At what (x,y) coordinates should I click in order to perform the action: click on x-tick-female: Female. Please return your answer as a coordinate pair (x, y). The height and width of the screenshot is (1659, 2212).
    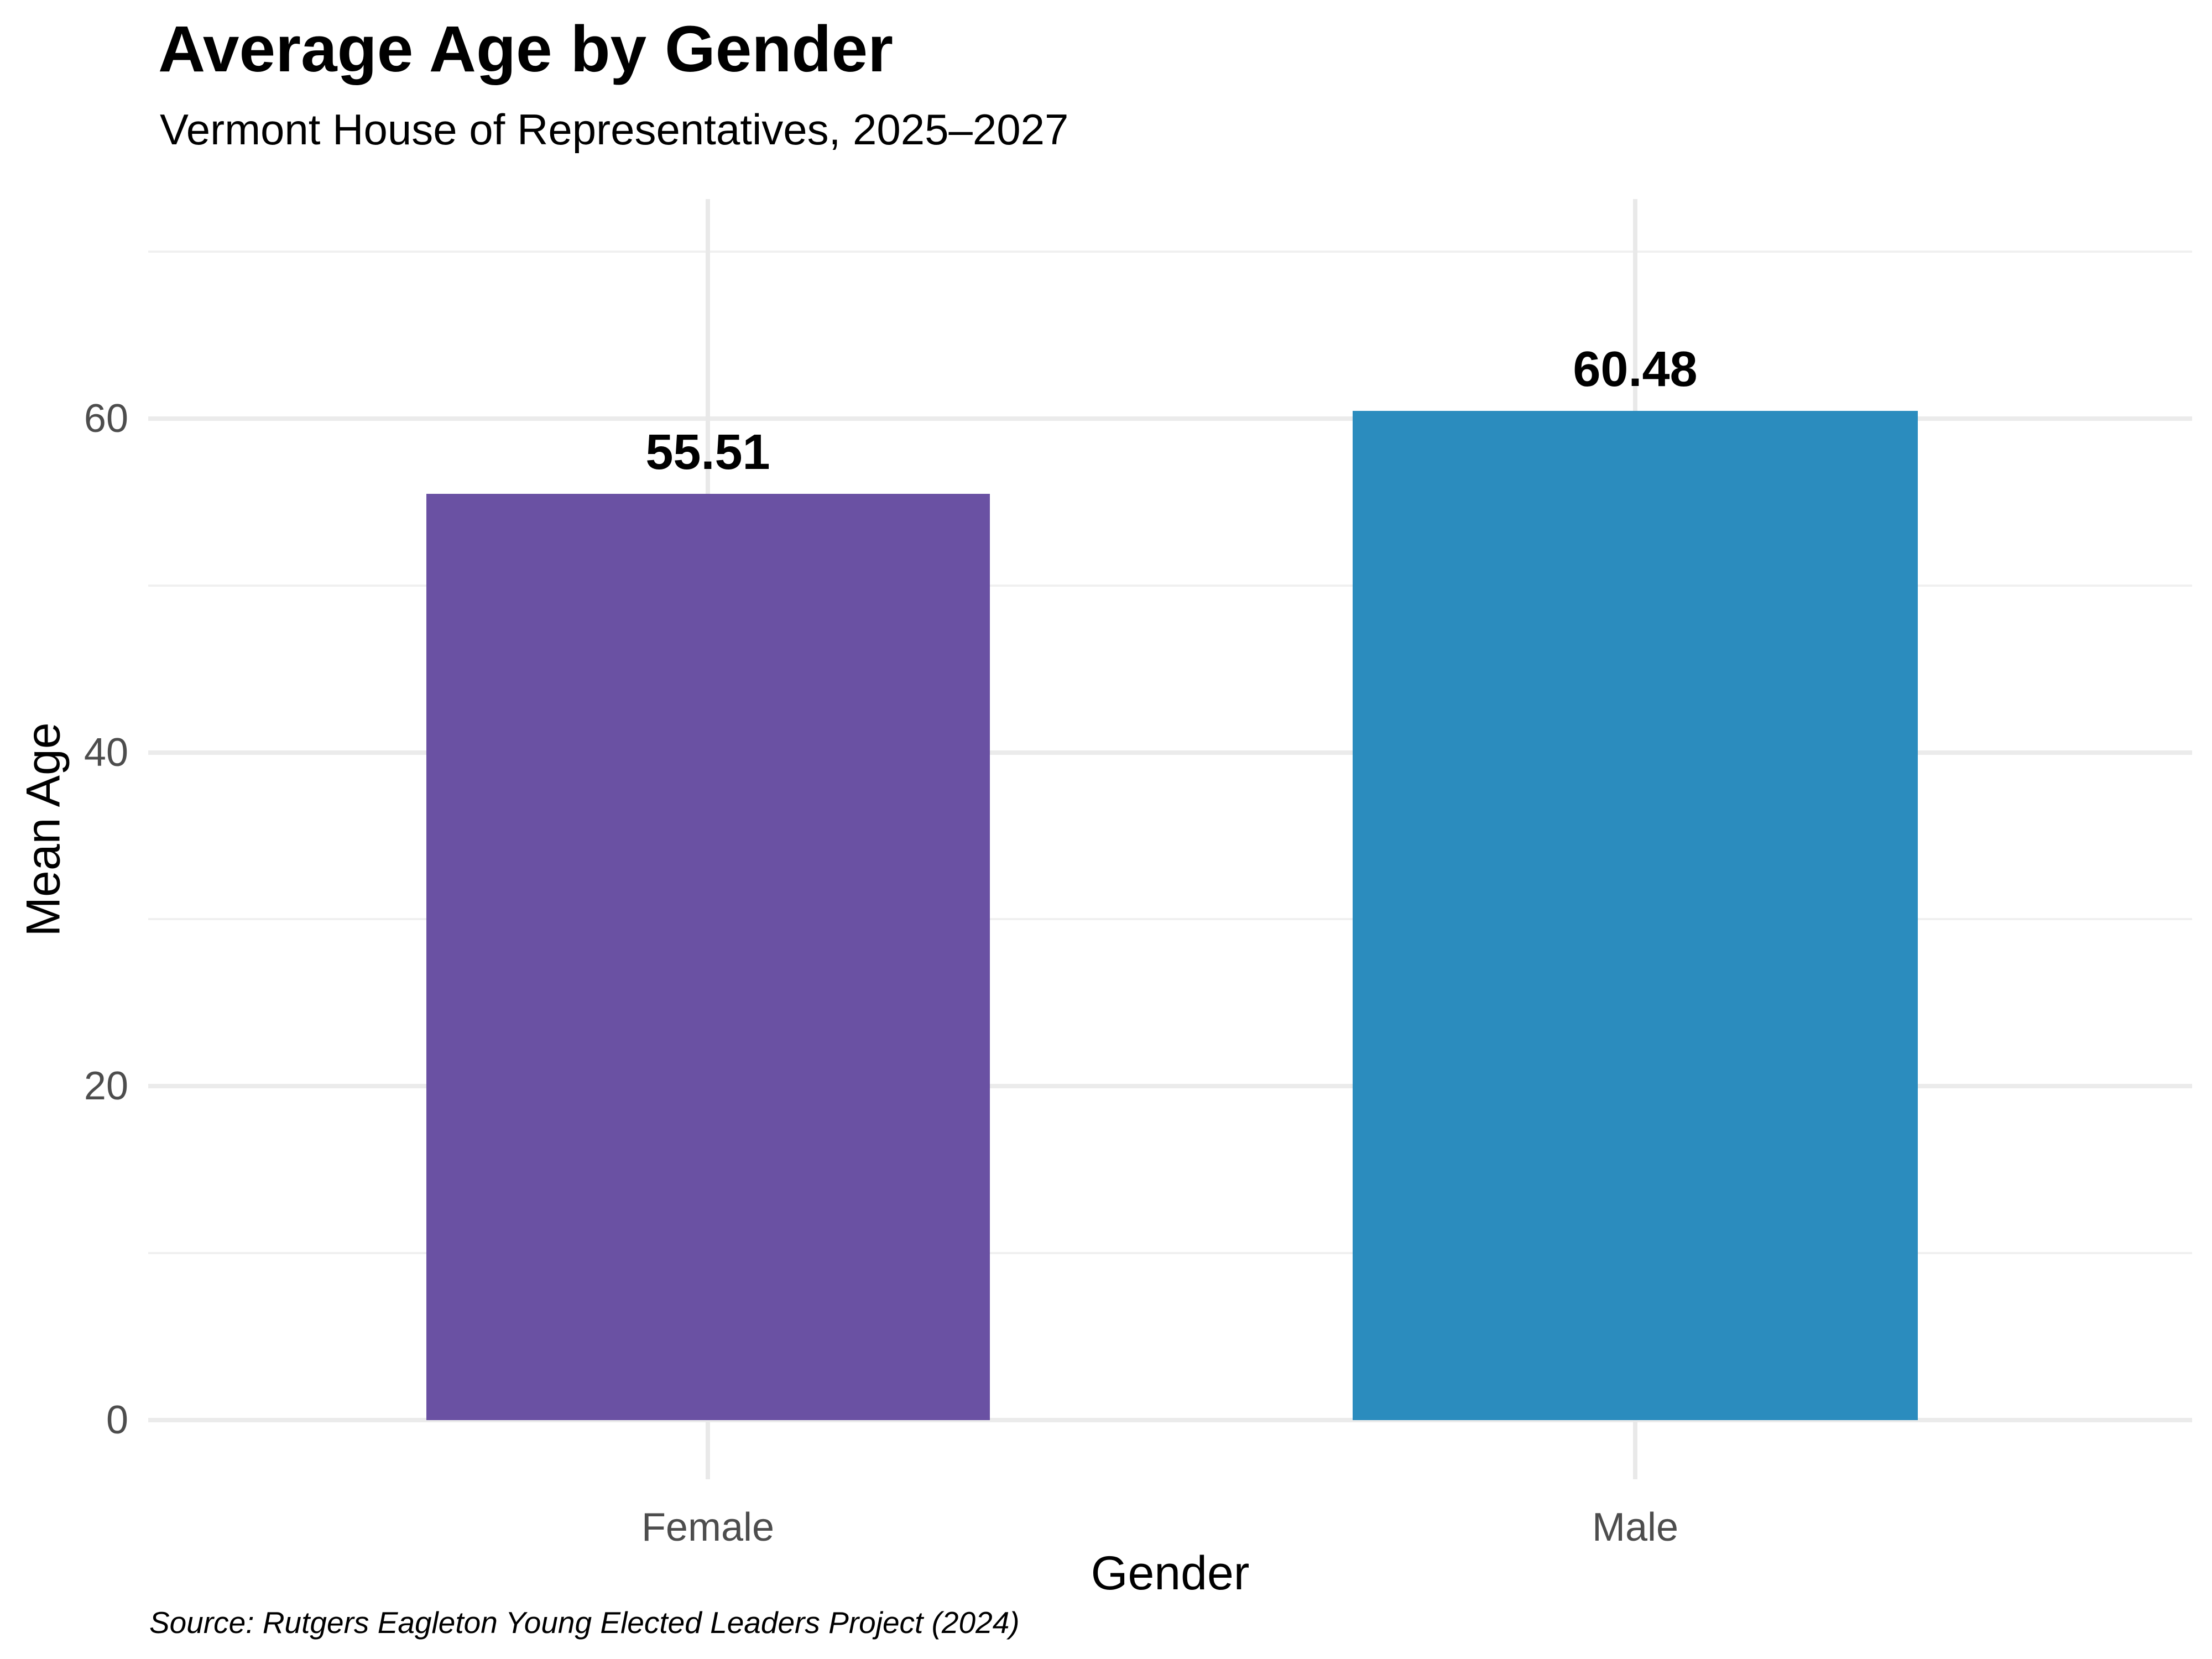
    Looking at the image, I should click on (708, 1528).